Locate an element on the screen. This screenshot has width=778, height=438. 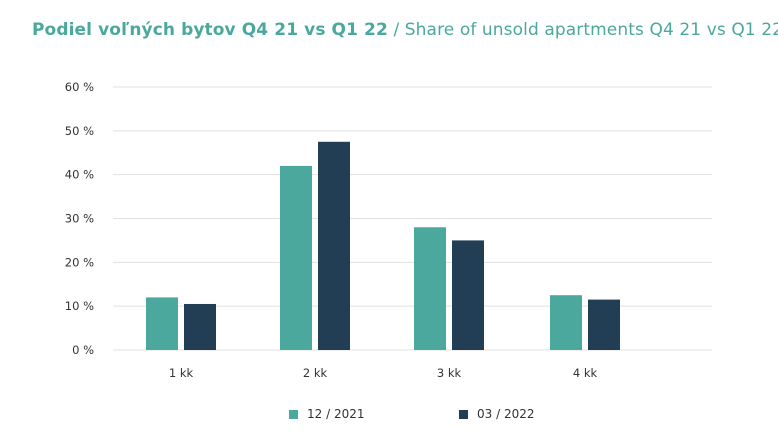
bar-2022-3kk is located at coordinates (468, 295).